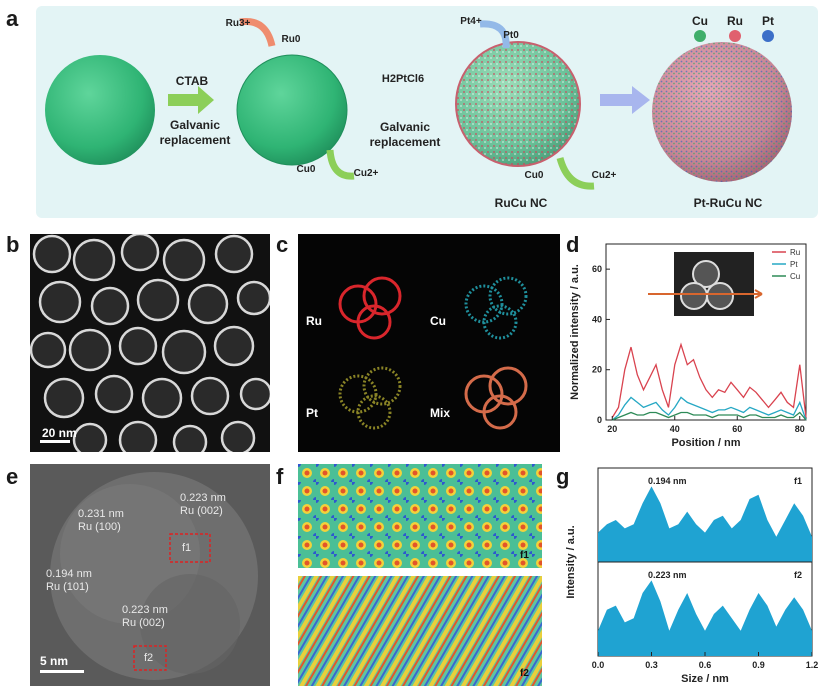  I want to click on map-label-pt: Pt, so click(312, 413).